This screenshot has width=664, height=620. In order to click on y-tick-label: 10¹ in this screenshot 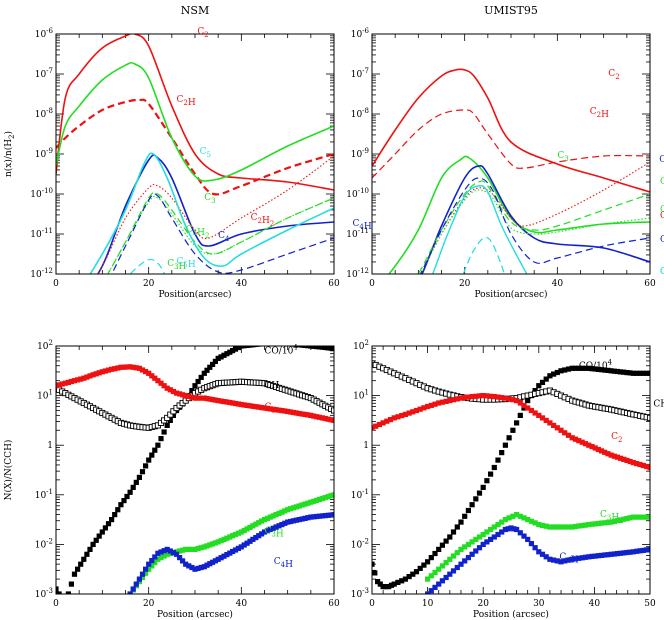, I will do `click(45, 395)`.